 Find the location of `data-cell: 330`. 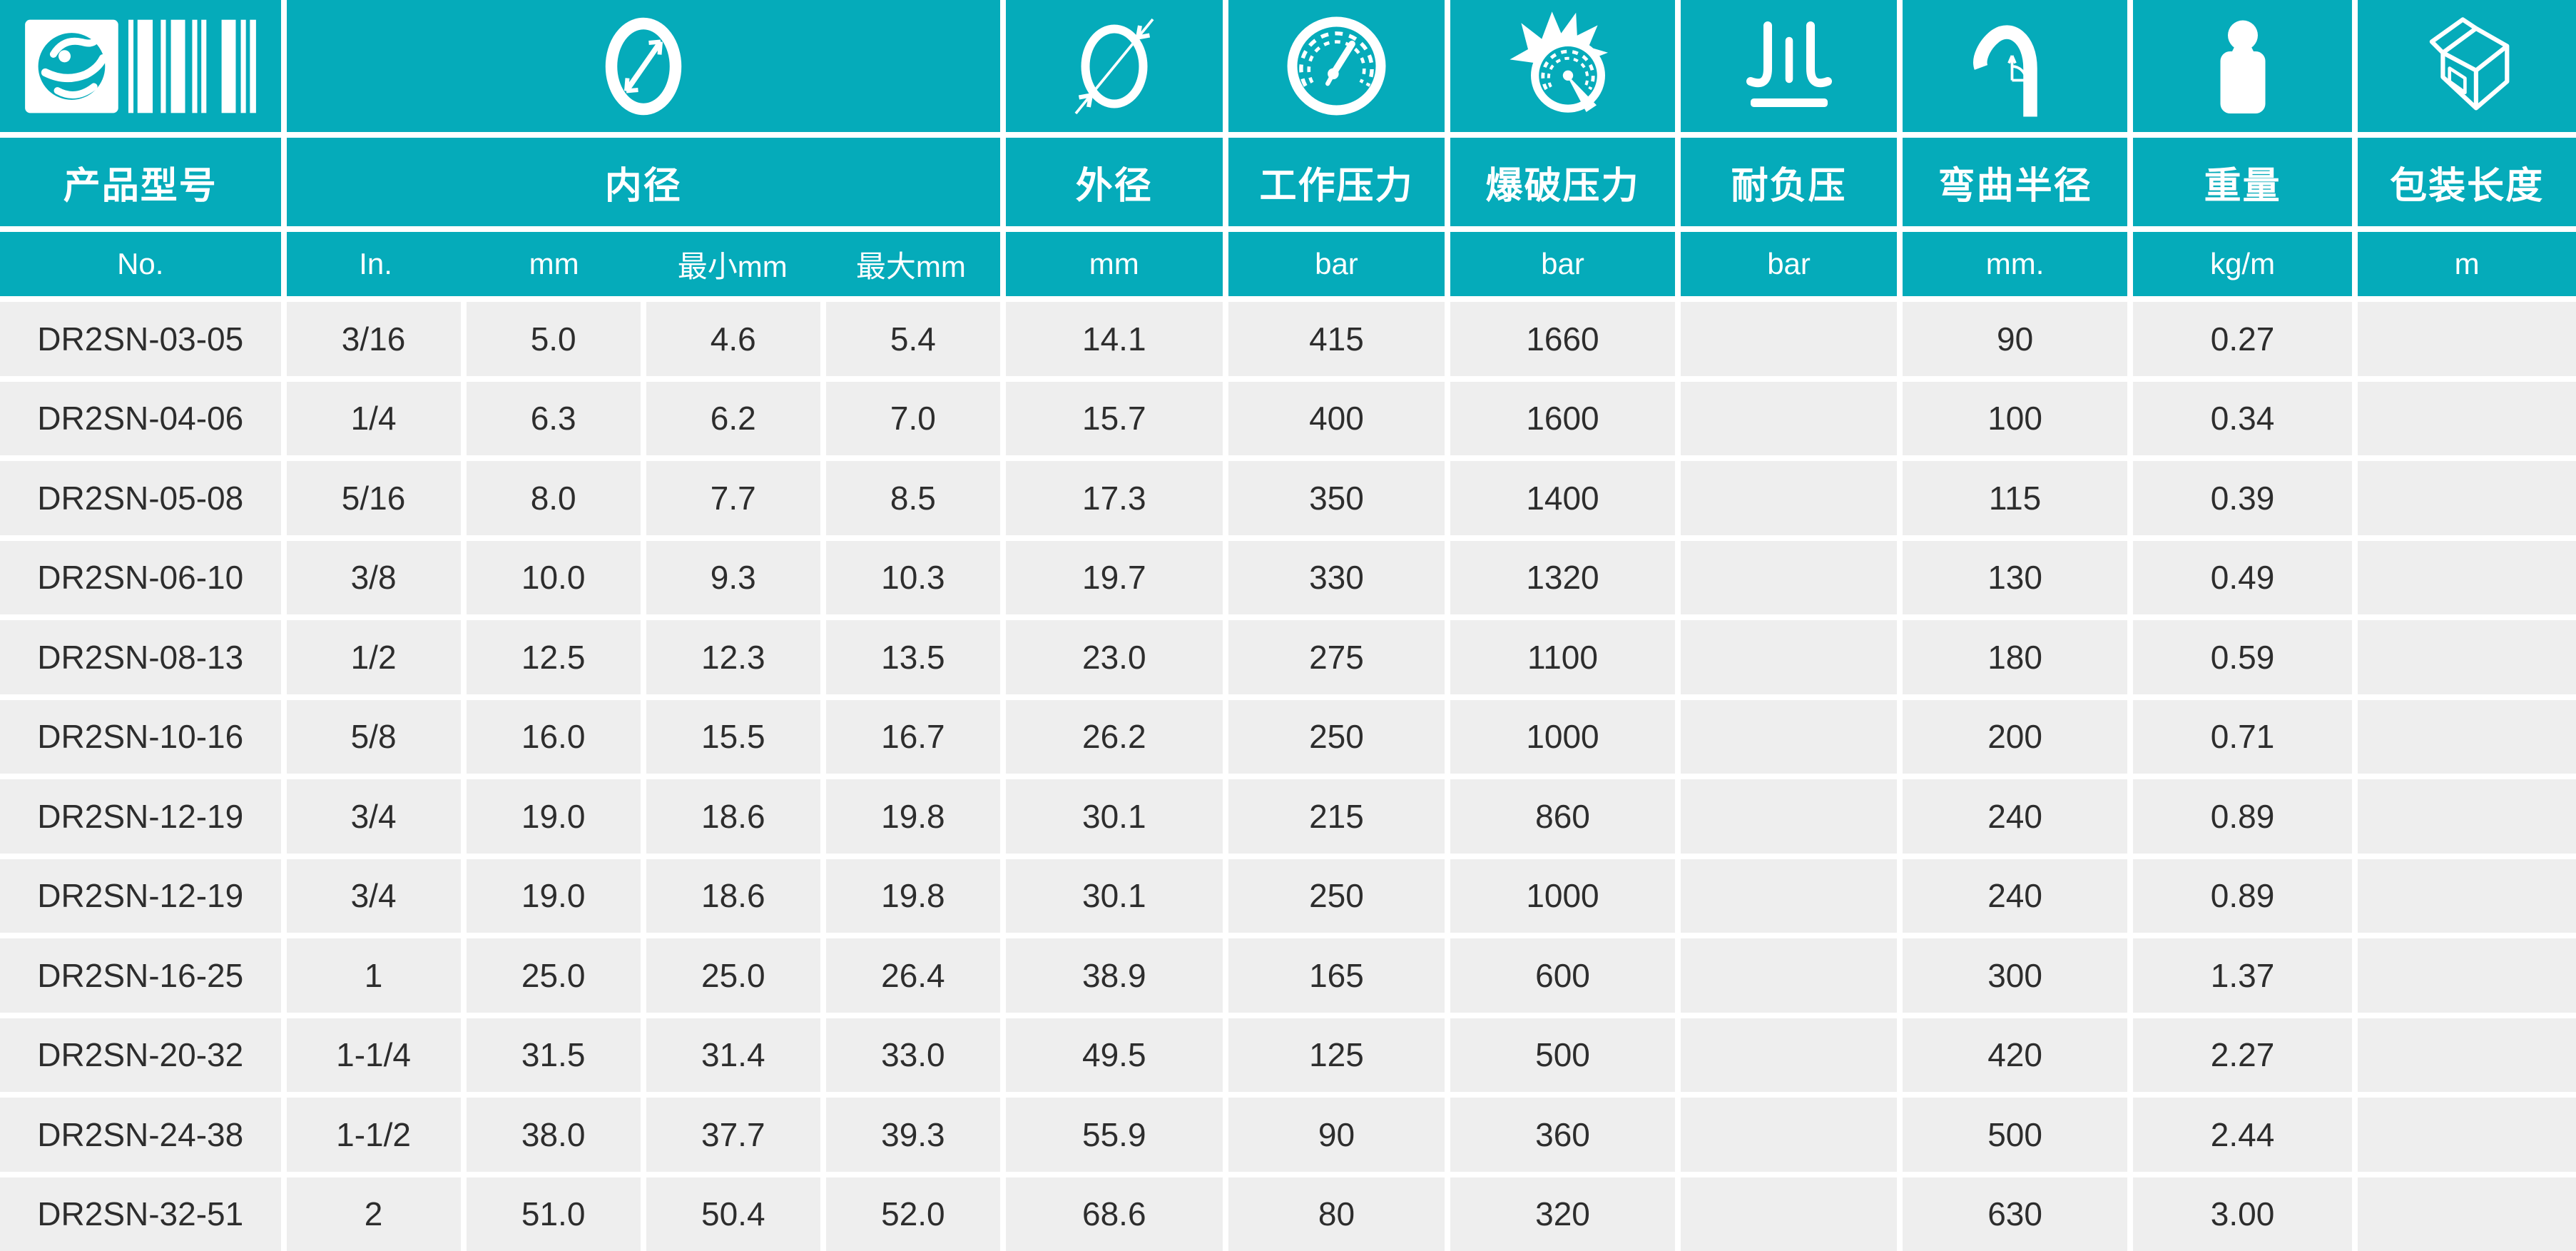

data-cell: 330 is located at coordinates (1336, 577).